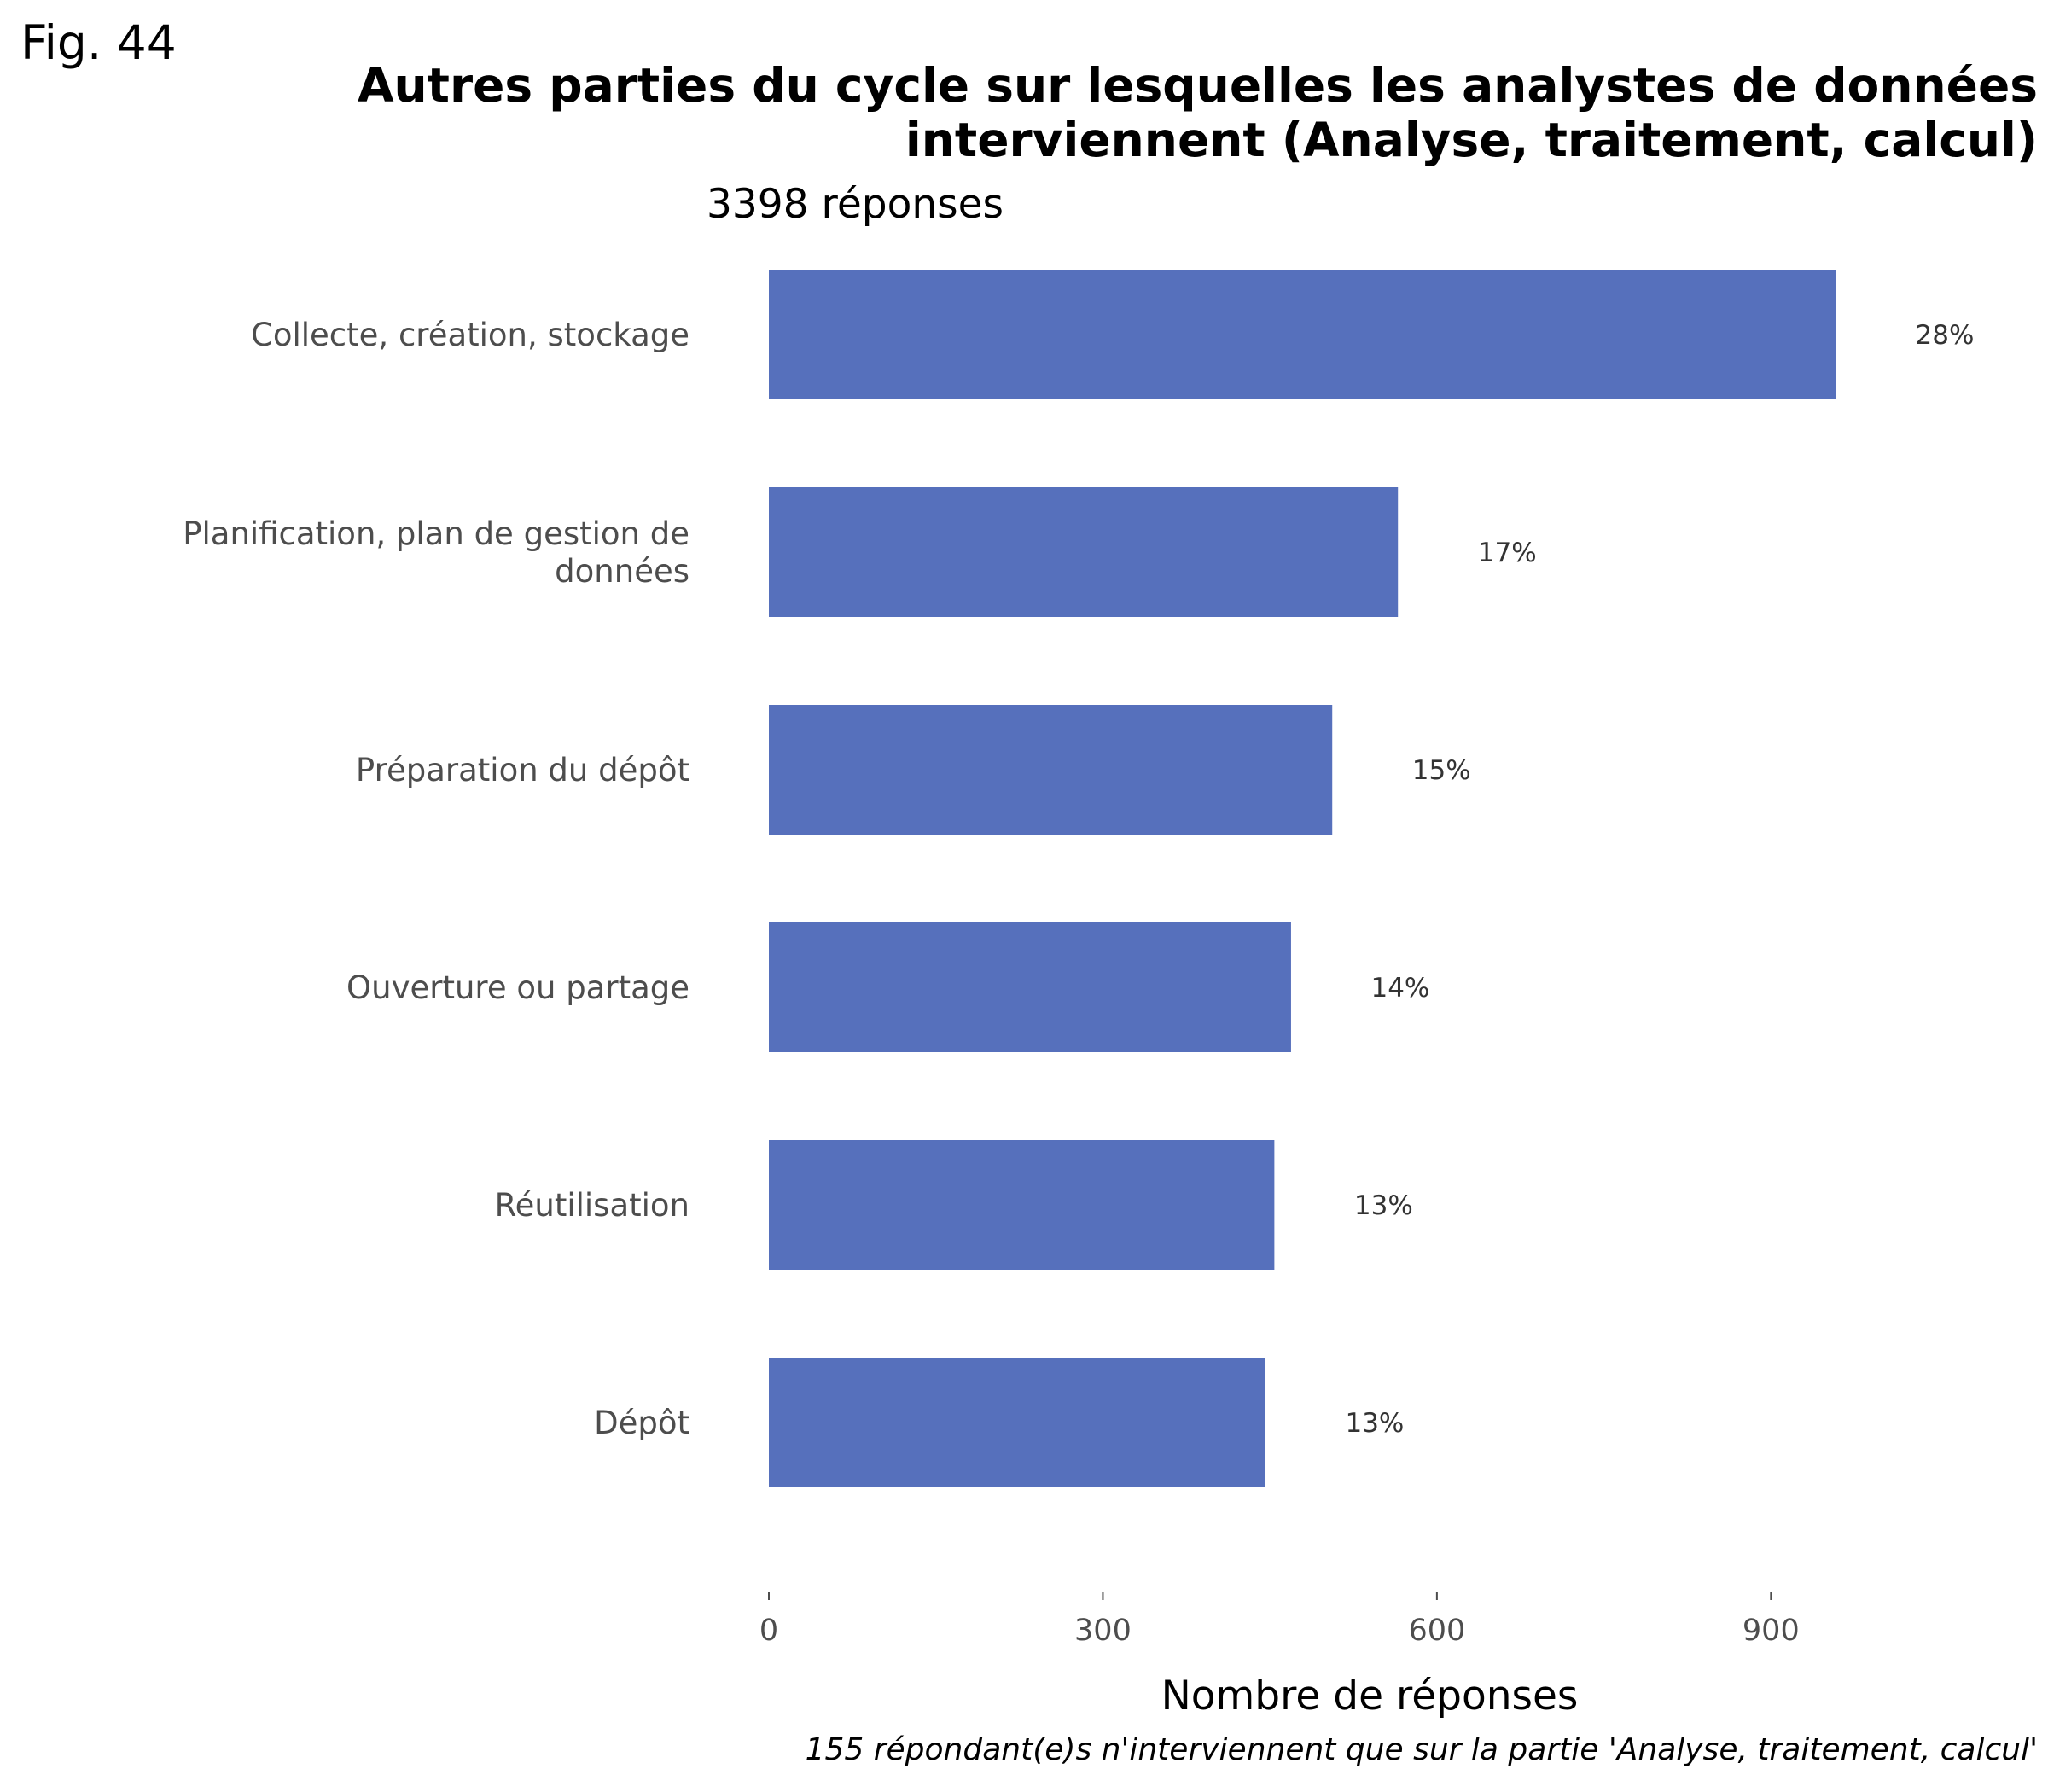 Image resolution: width=2048 pixels, height=1792 pixels. Describe the element at coordinates (517, 988) in the screenshot. I see `category-label: Ouverture ou partage` at that location.